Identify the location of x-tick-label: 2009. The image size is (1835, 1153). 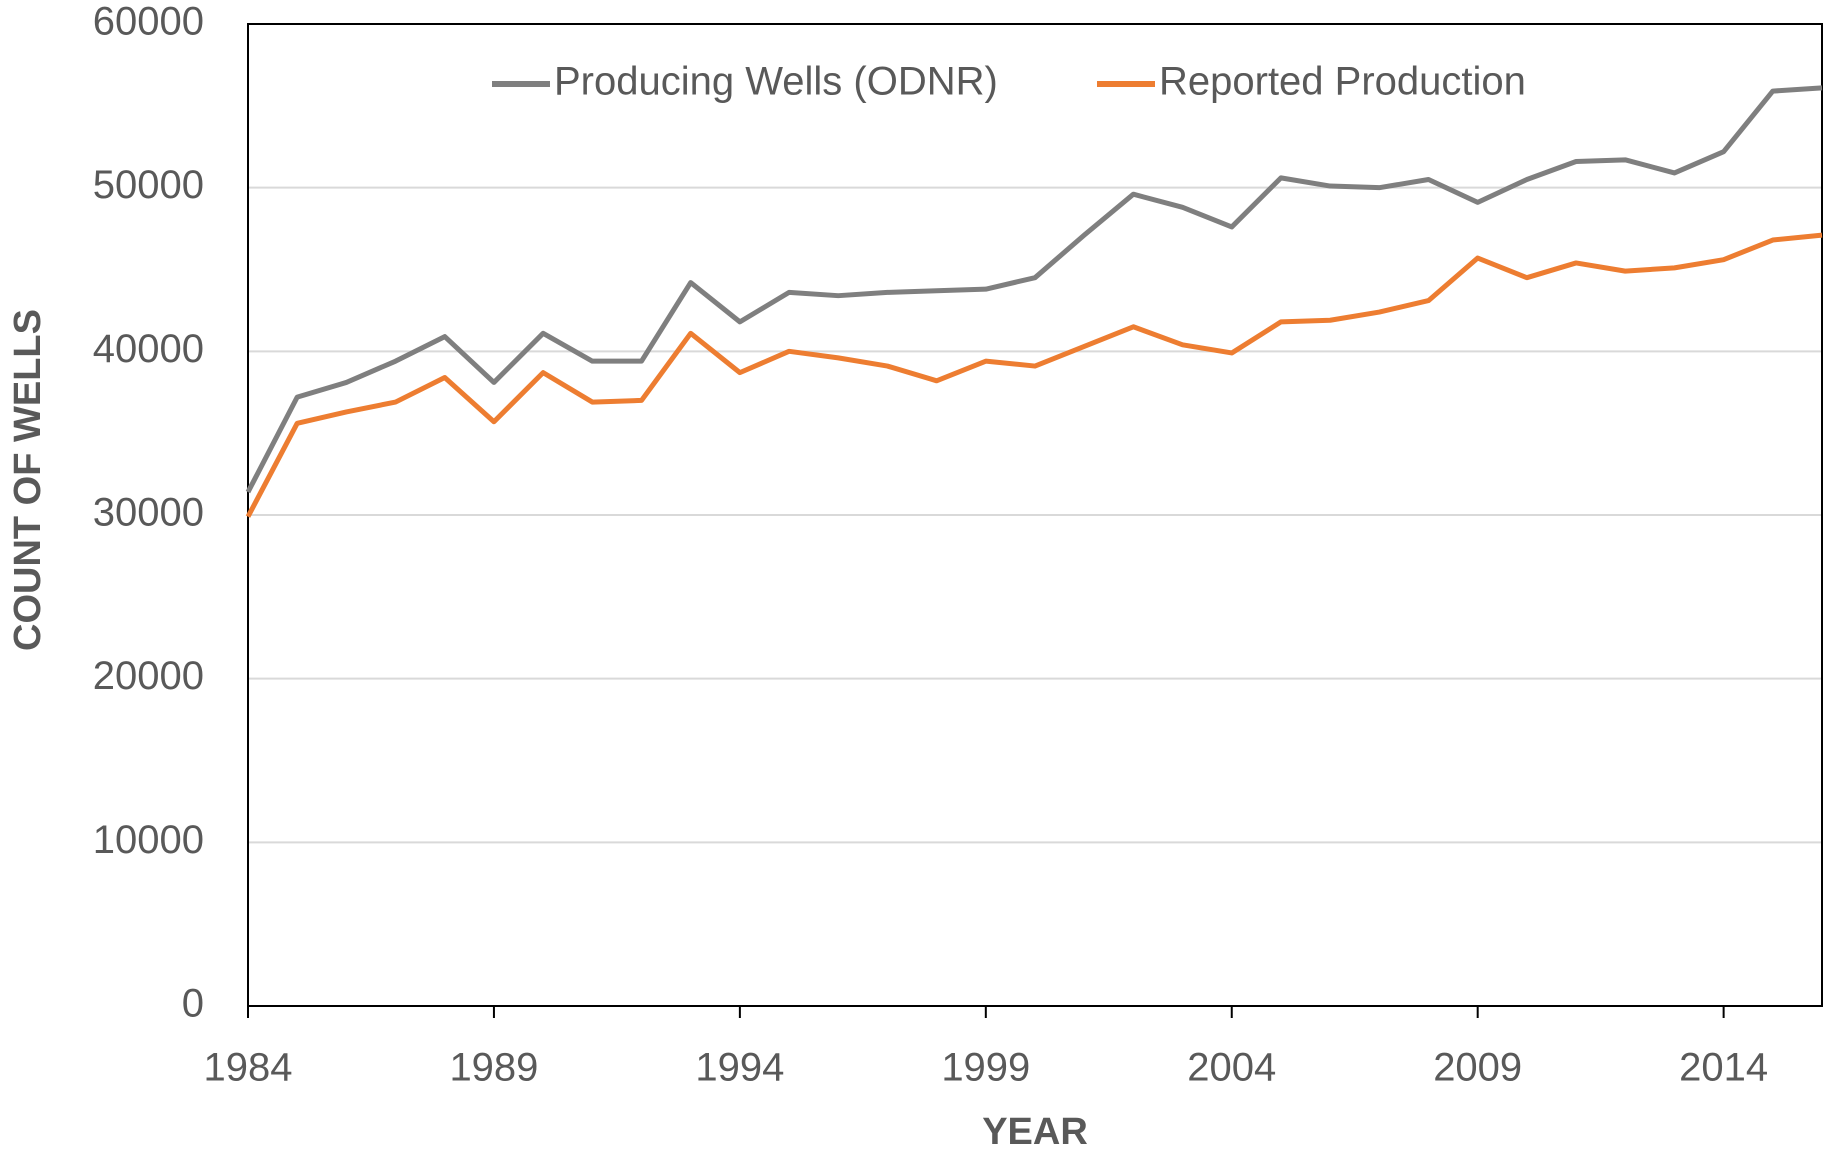
(1477, 1068).